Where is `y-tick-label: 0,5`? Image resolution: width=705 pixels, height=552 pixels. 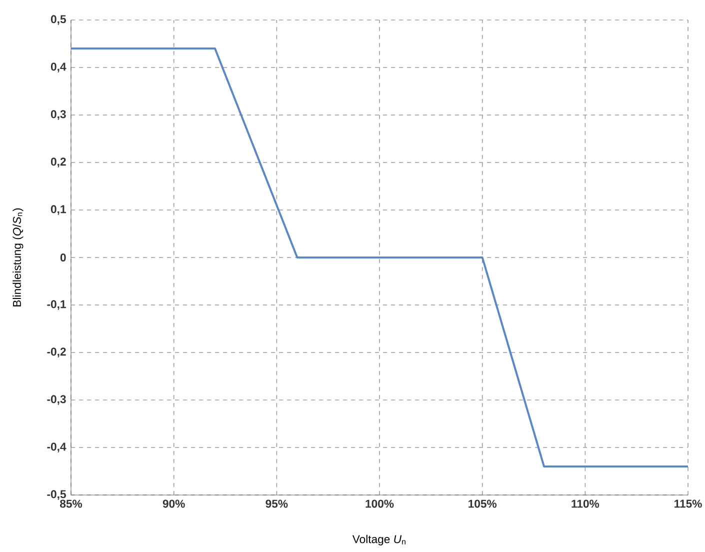 y-tick-label: 0,5 is located at coordinates (58, 20).